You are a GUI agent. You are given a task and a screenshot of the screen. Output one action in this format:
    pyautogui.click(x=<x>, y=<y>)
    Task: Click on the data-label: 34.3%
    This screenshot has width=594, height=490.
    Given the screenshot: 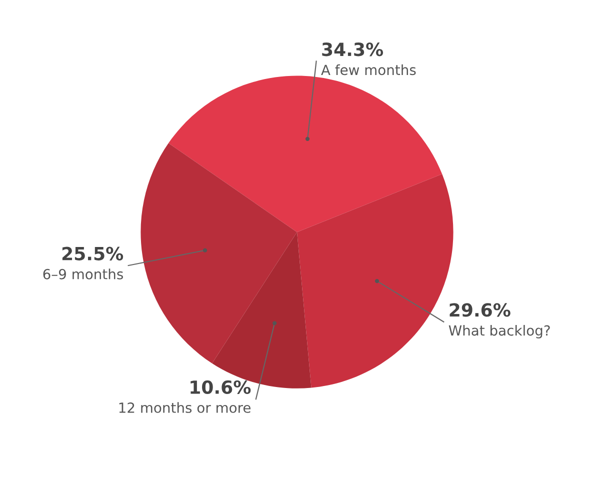 What is the action you would take?
    pyautogui.click(x=353, y=49)
    